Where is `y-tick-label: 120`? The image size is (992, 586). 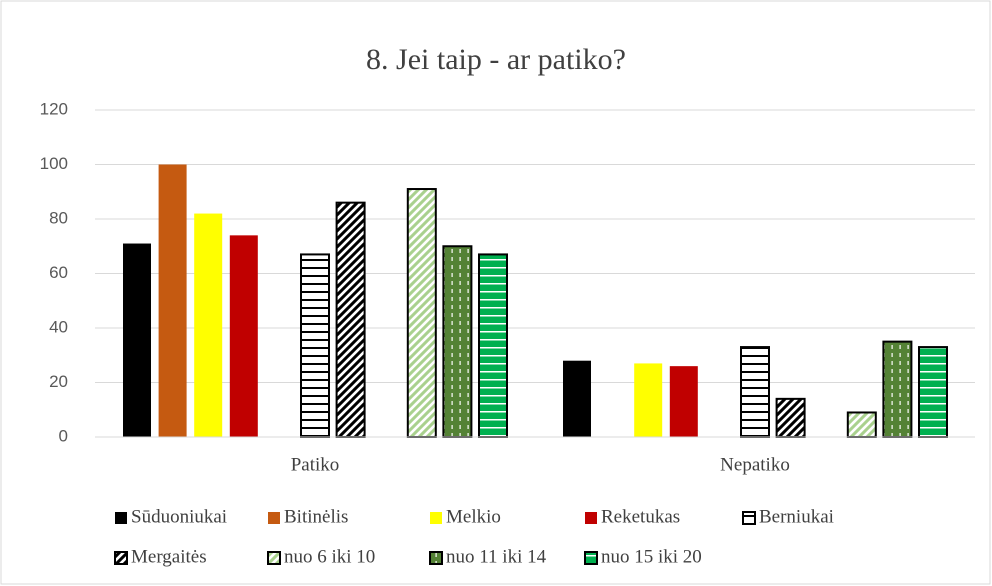 y-tick-label: 120 is located at coordinates (54, 108).